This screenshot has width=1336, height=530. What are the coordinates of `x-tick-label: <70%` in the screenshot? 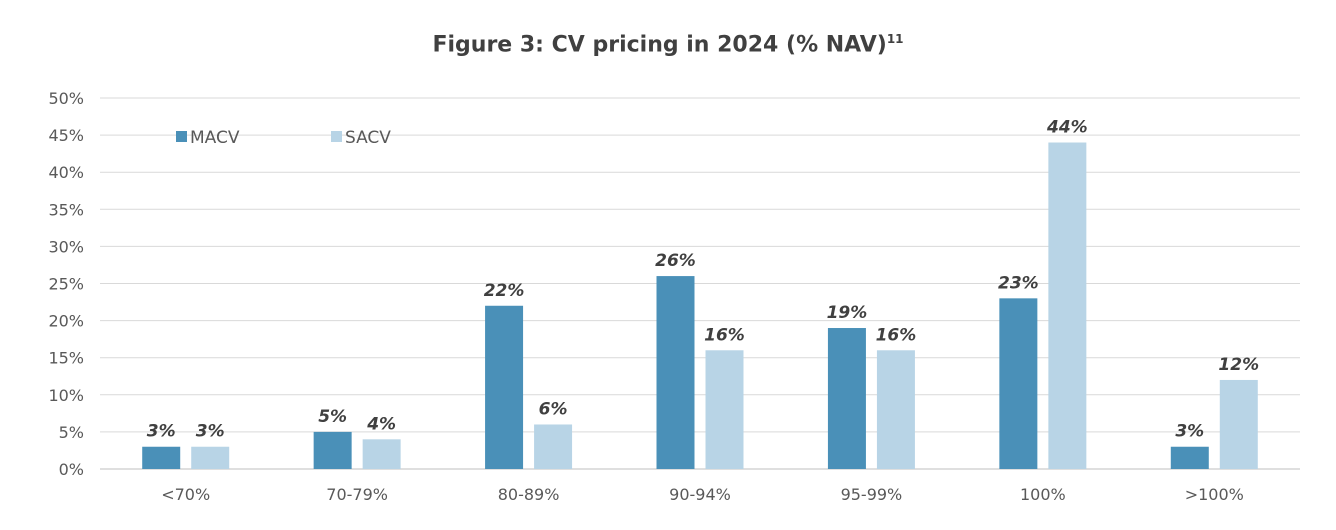 It's located at (185, 494).